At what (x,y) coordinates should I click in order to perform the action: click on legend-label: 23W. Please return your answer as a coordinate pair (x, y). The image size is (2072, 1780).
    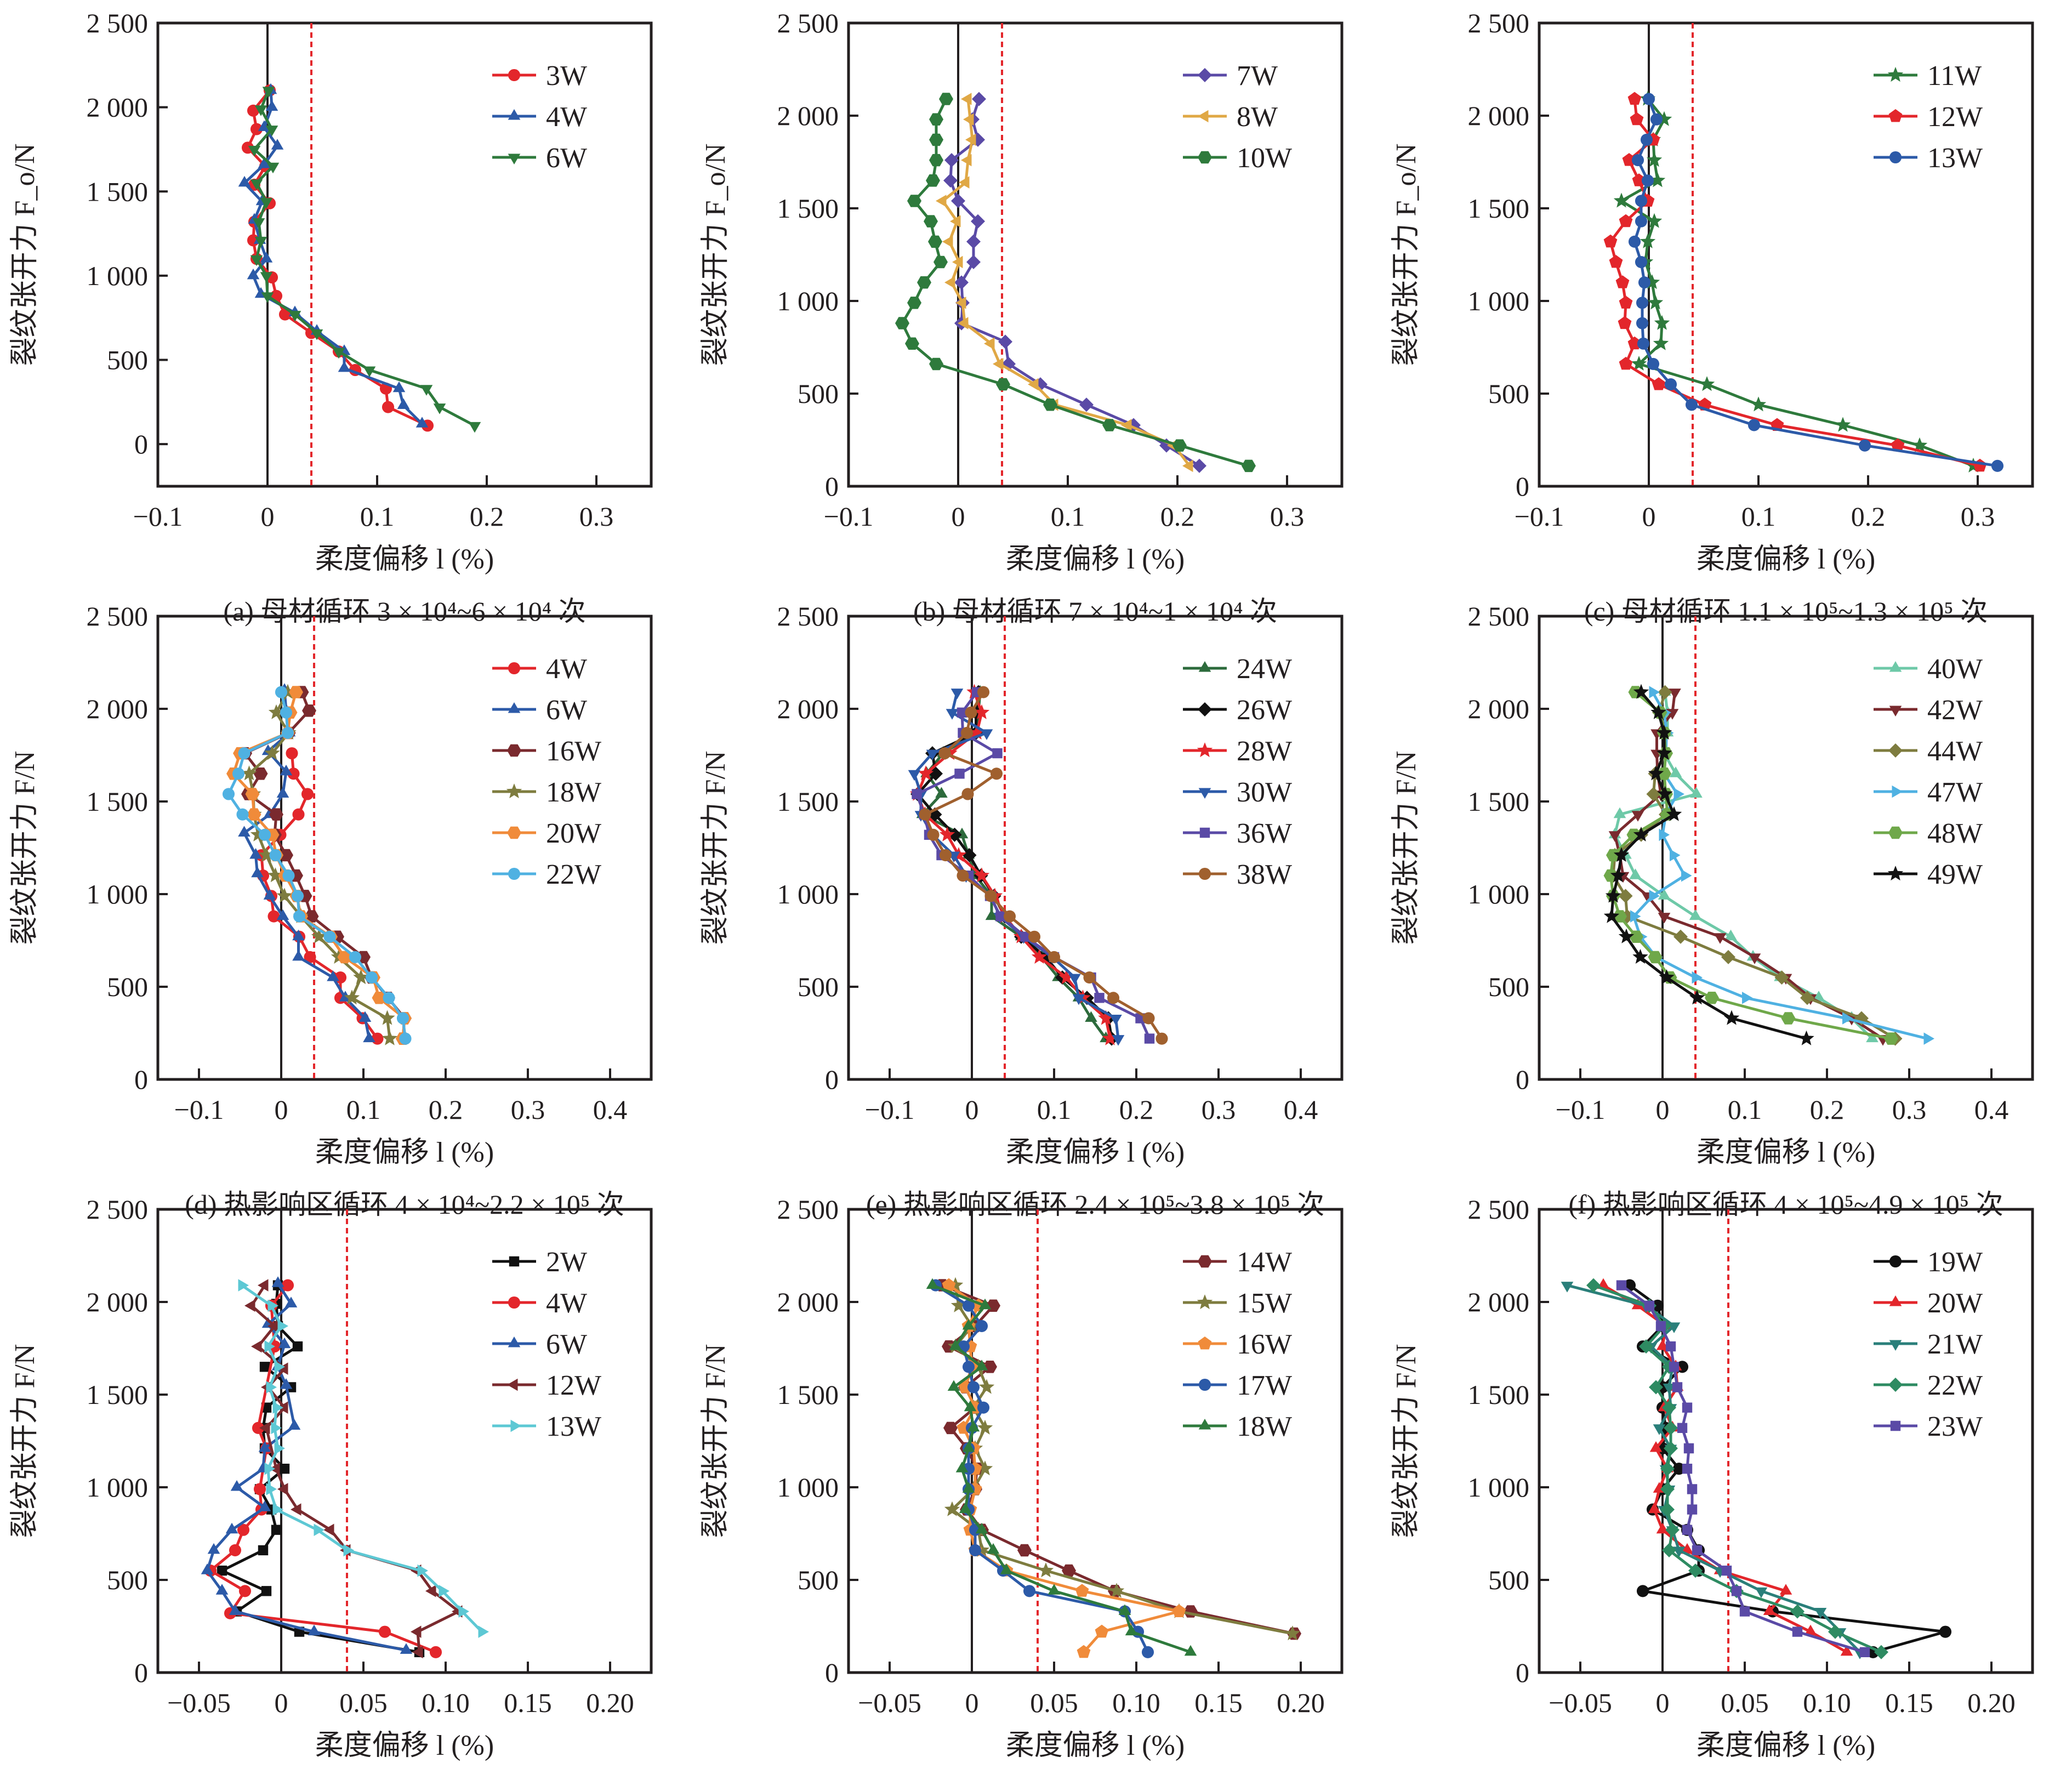
    Looking at the image, I should click on (1955, 1427).